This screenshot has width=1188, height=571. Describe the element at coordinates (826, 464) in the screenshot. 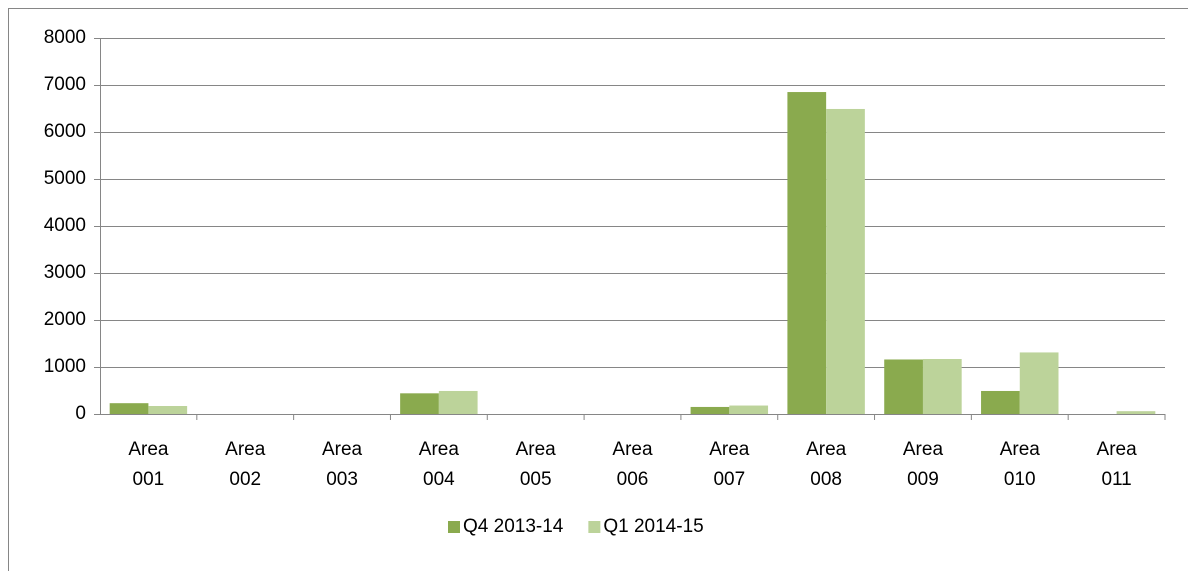

I see `x-tick-label: Area 008` at that location.